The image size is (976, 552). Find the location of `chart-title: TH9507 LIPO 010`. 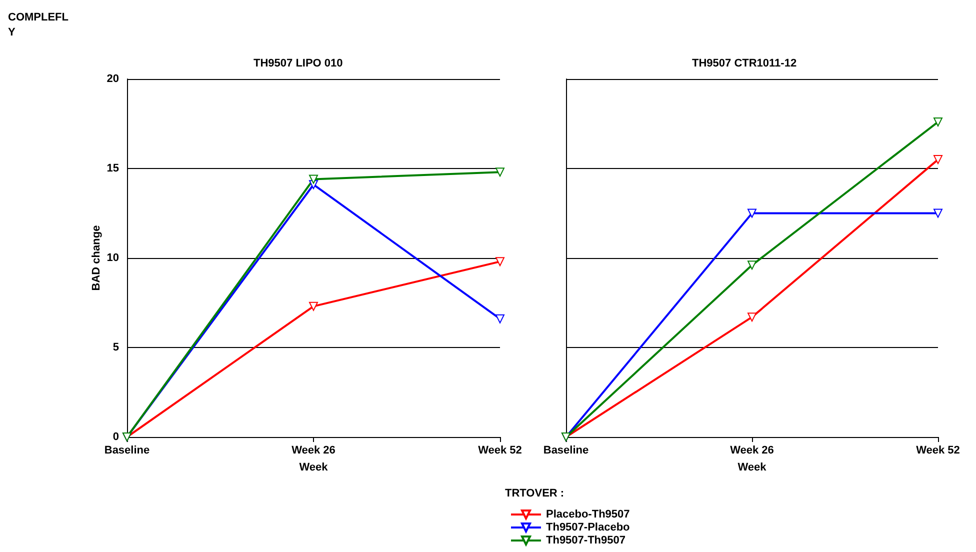

chart-title: TH9507 LIPO 010 is located at coordinates (298, 64).